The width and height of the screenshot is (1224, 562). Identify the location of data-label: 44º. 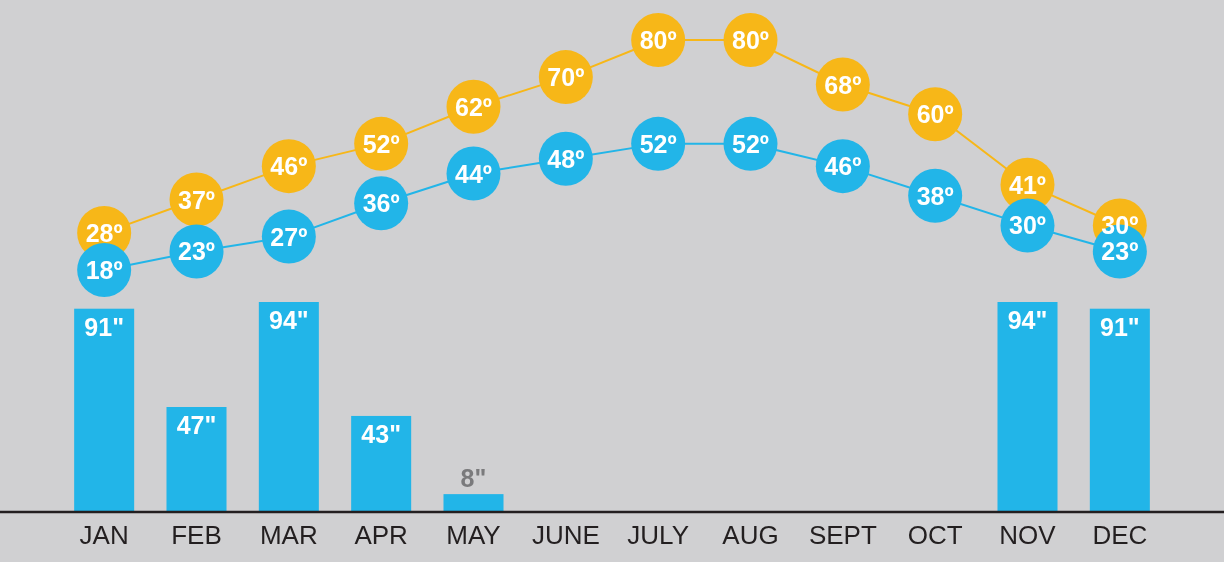
(473, 173).